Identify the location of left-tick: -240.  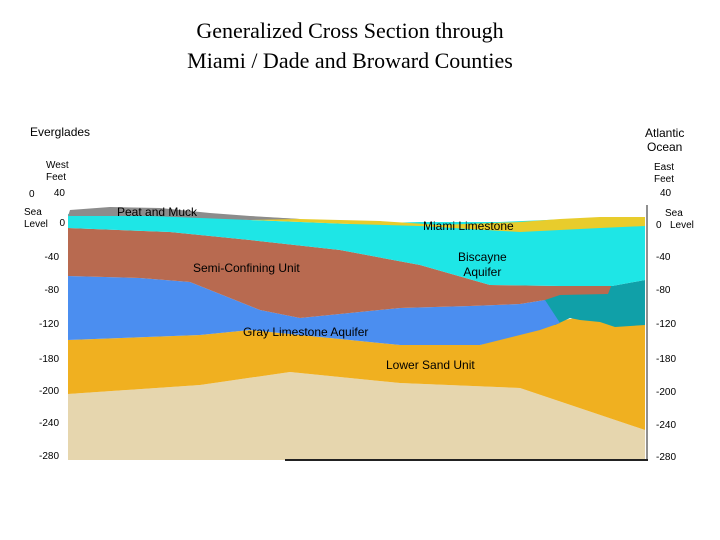
(48, 423).